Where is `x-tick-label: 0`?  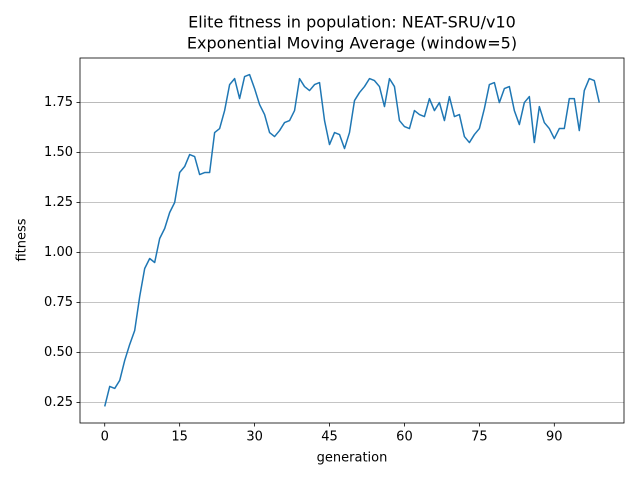 x-tick-label: 0 is located at coordinates (105, 437).